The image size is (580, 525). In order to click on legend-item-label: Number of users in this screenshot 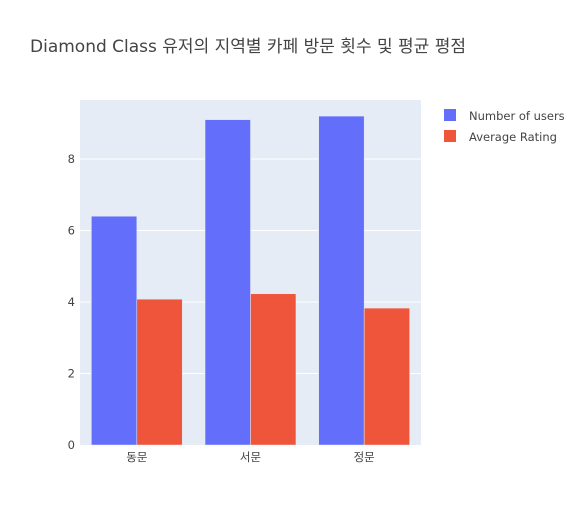, I will do `click(517, 116)`.